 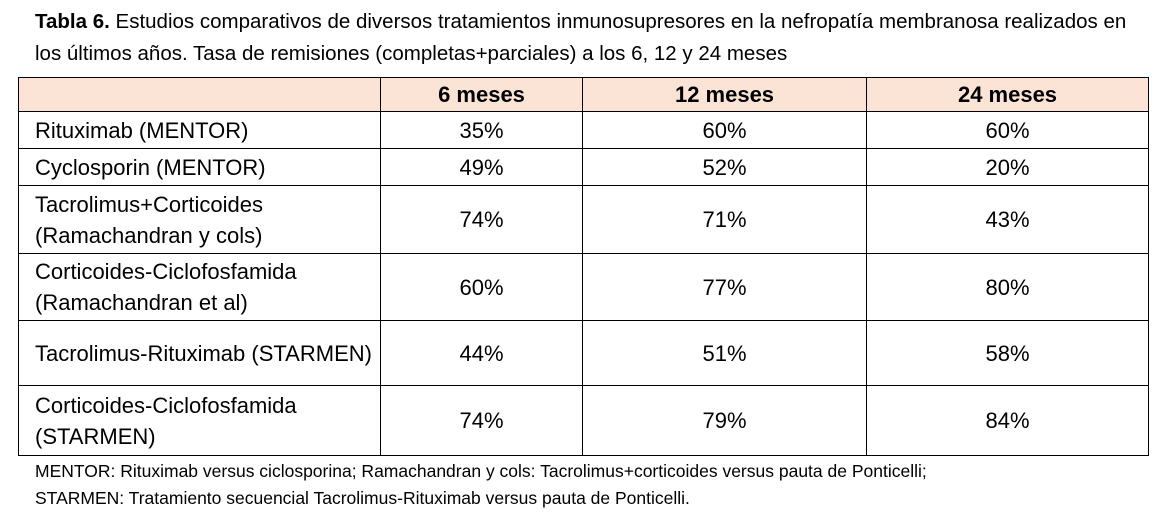 What do you see at coordinates (481, 94) in the screenshot?
I see `header-cell: 6 meses` at bounding box center [481, 94].